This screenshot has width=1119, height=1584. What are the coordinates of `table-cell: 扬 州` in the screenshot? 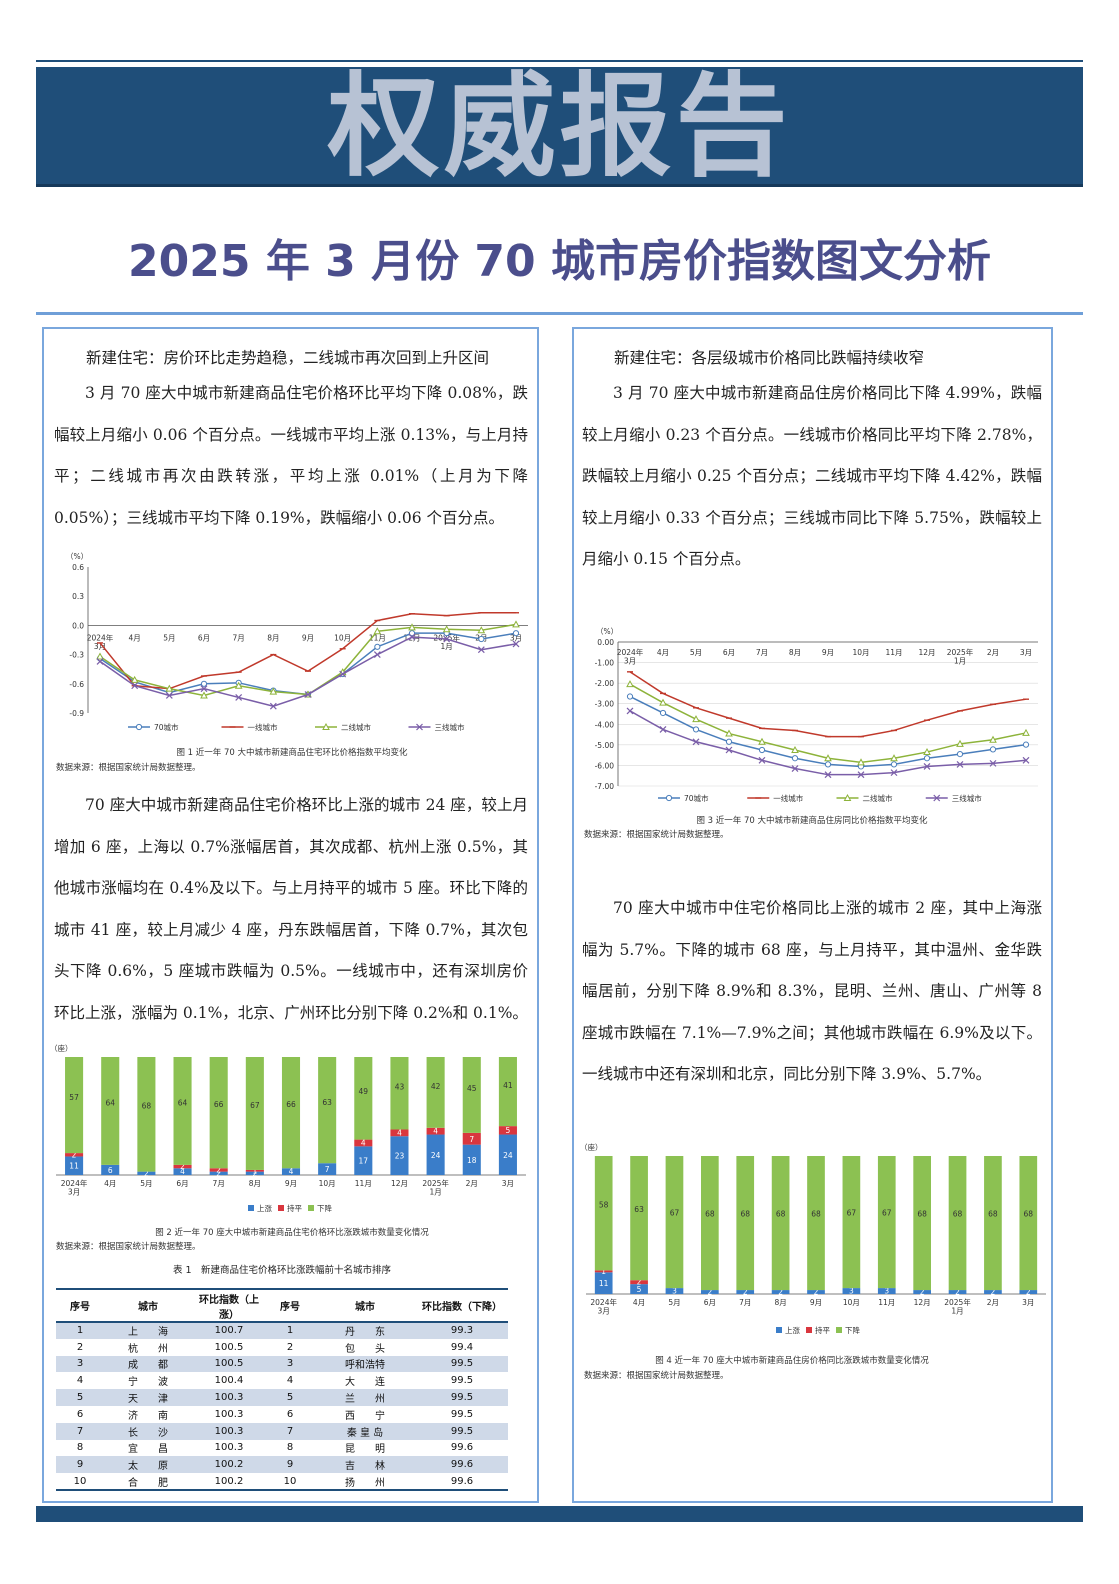 It's located at (365, 1482).